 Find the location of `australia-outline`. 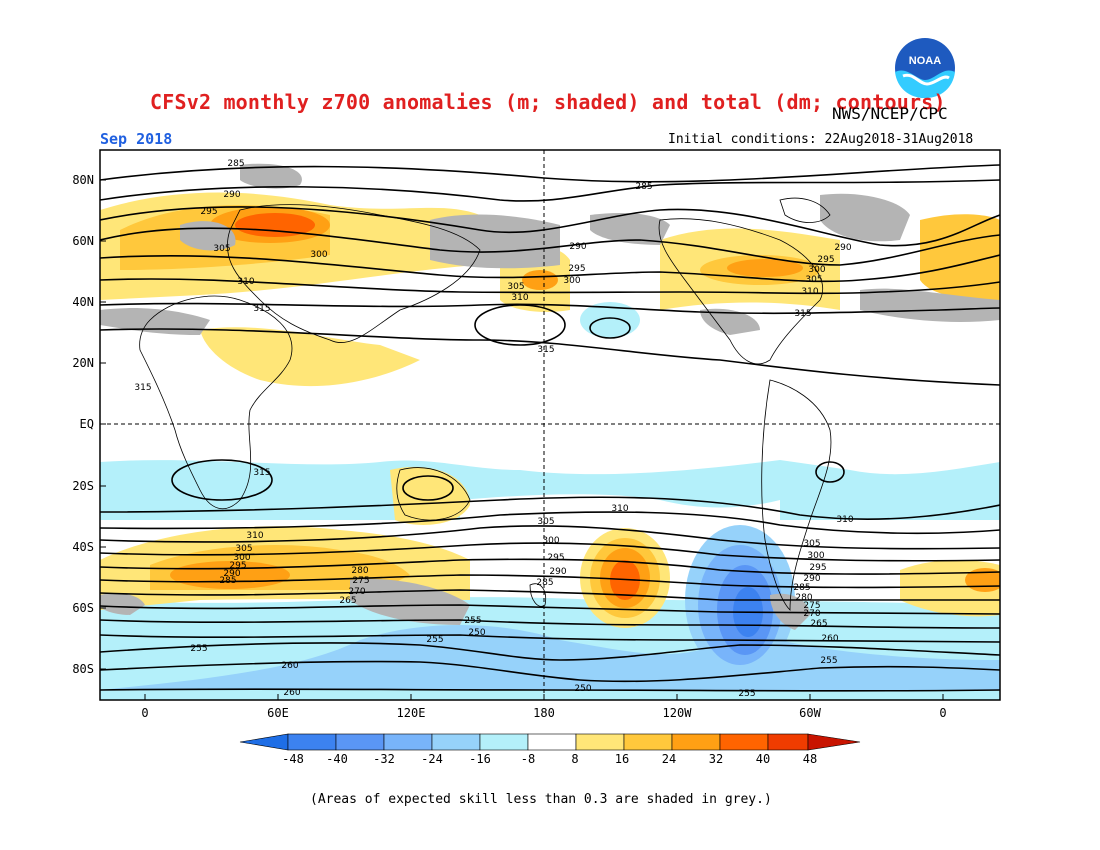

australia-outline is located at coordinates (433, 494).